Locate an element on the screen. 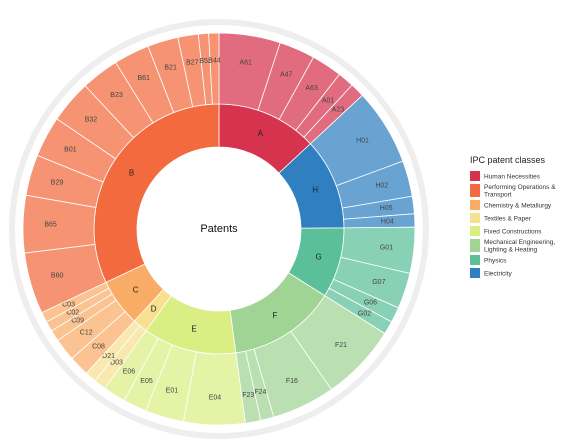  outer-label-b61: B61 is located at coordinates (143, 78).